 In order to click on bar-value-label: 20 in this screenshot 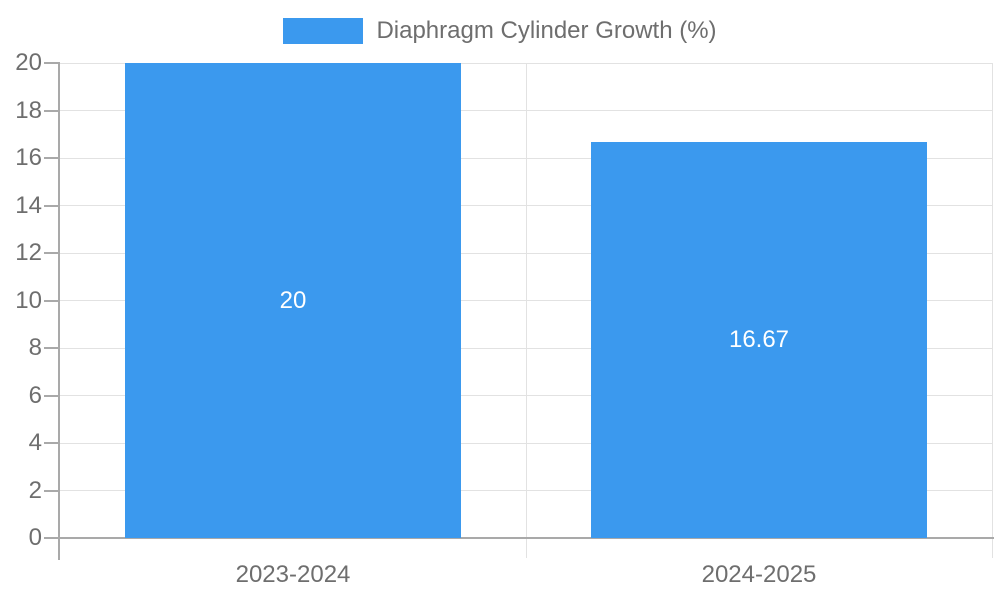, I will do `click(293, 300)`.